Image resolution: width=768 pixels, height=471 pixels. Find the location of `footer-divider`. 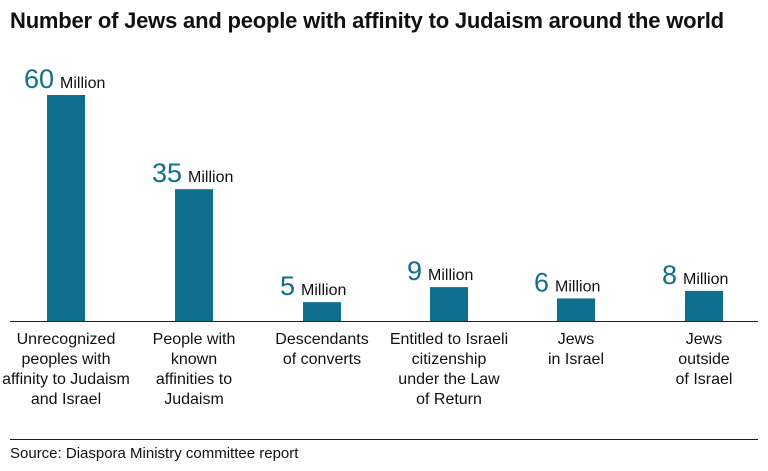

footer-divider is located at coordinates (384, 439).